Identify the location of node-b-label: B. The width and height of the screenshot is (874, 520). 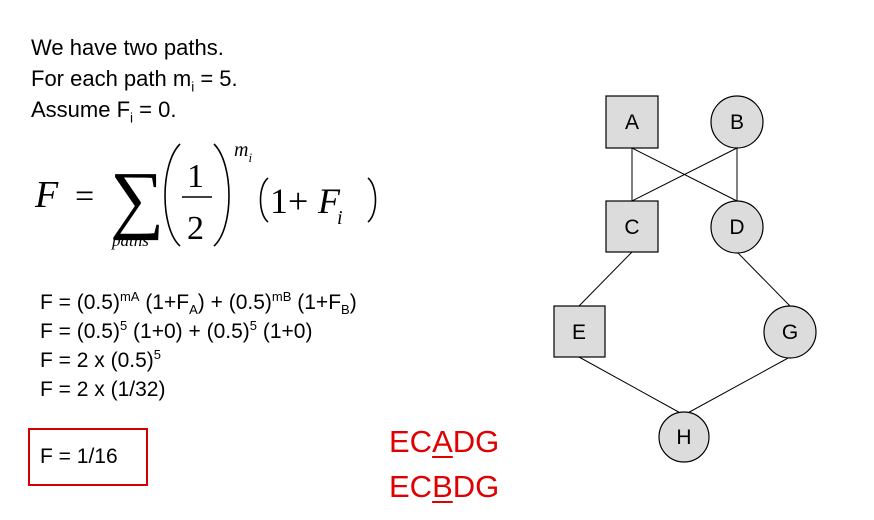
(737, 122).